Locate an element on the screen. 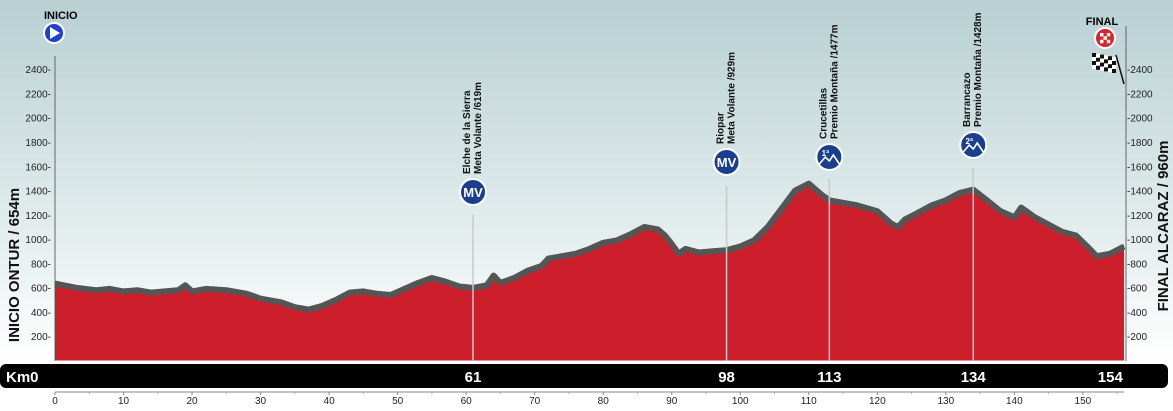  bottom-tick-label: 0 is located at coordinates (55, 401).